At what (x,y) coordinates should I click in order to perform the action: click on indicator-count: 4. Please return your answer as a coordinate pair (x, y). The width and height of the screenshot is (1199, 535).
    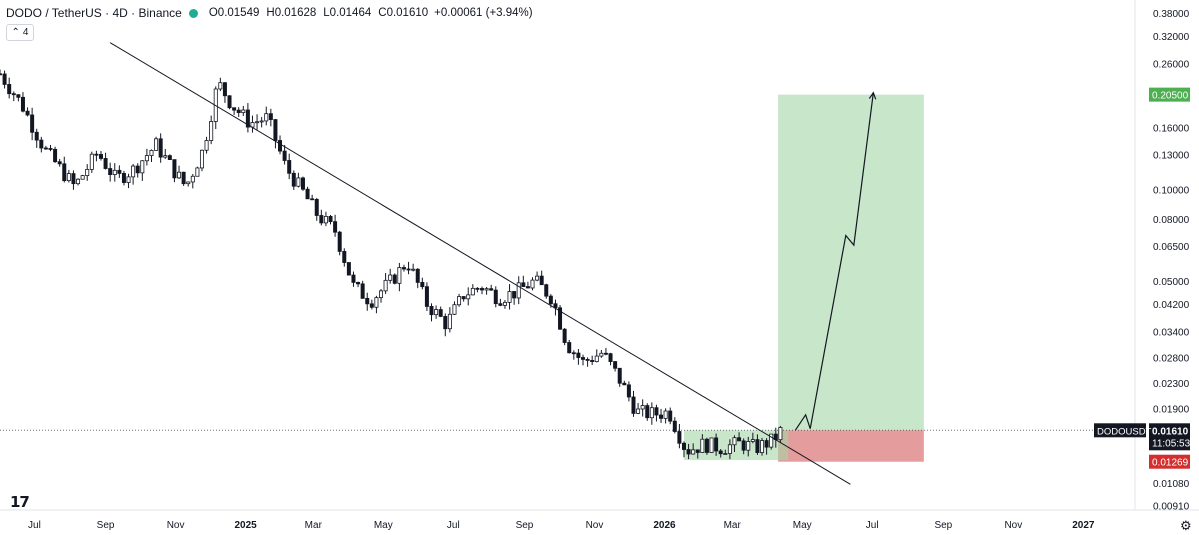
    Looking at the image, I should click on (25, 32).